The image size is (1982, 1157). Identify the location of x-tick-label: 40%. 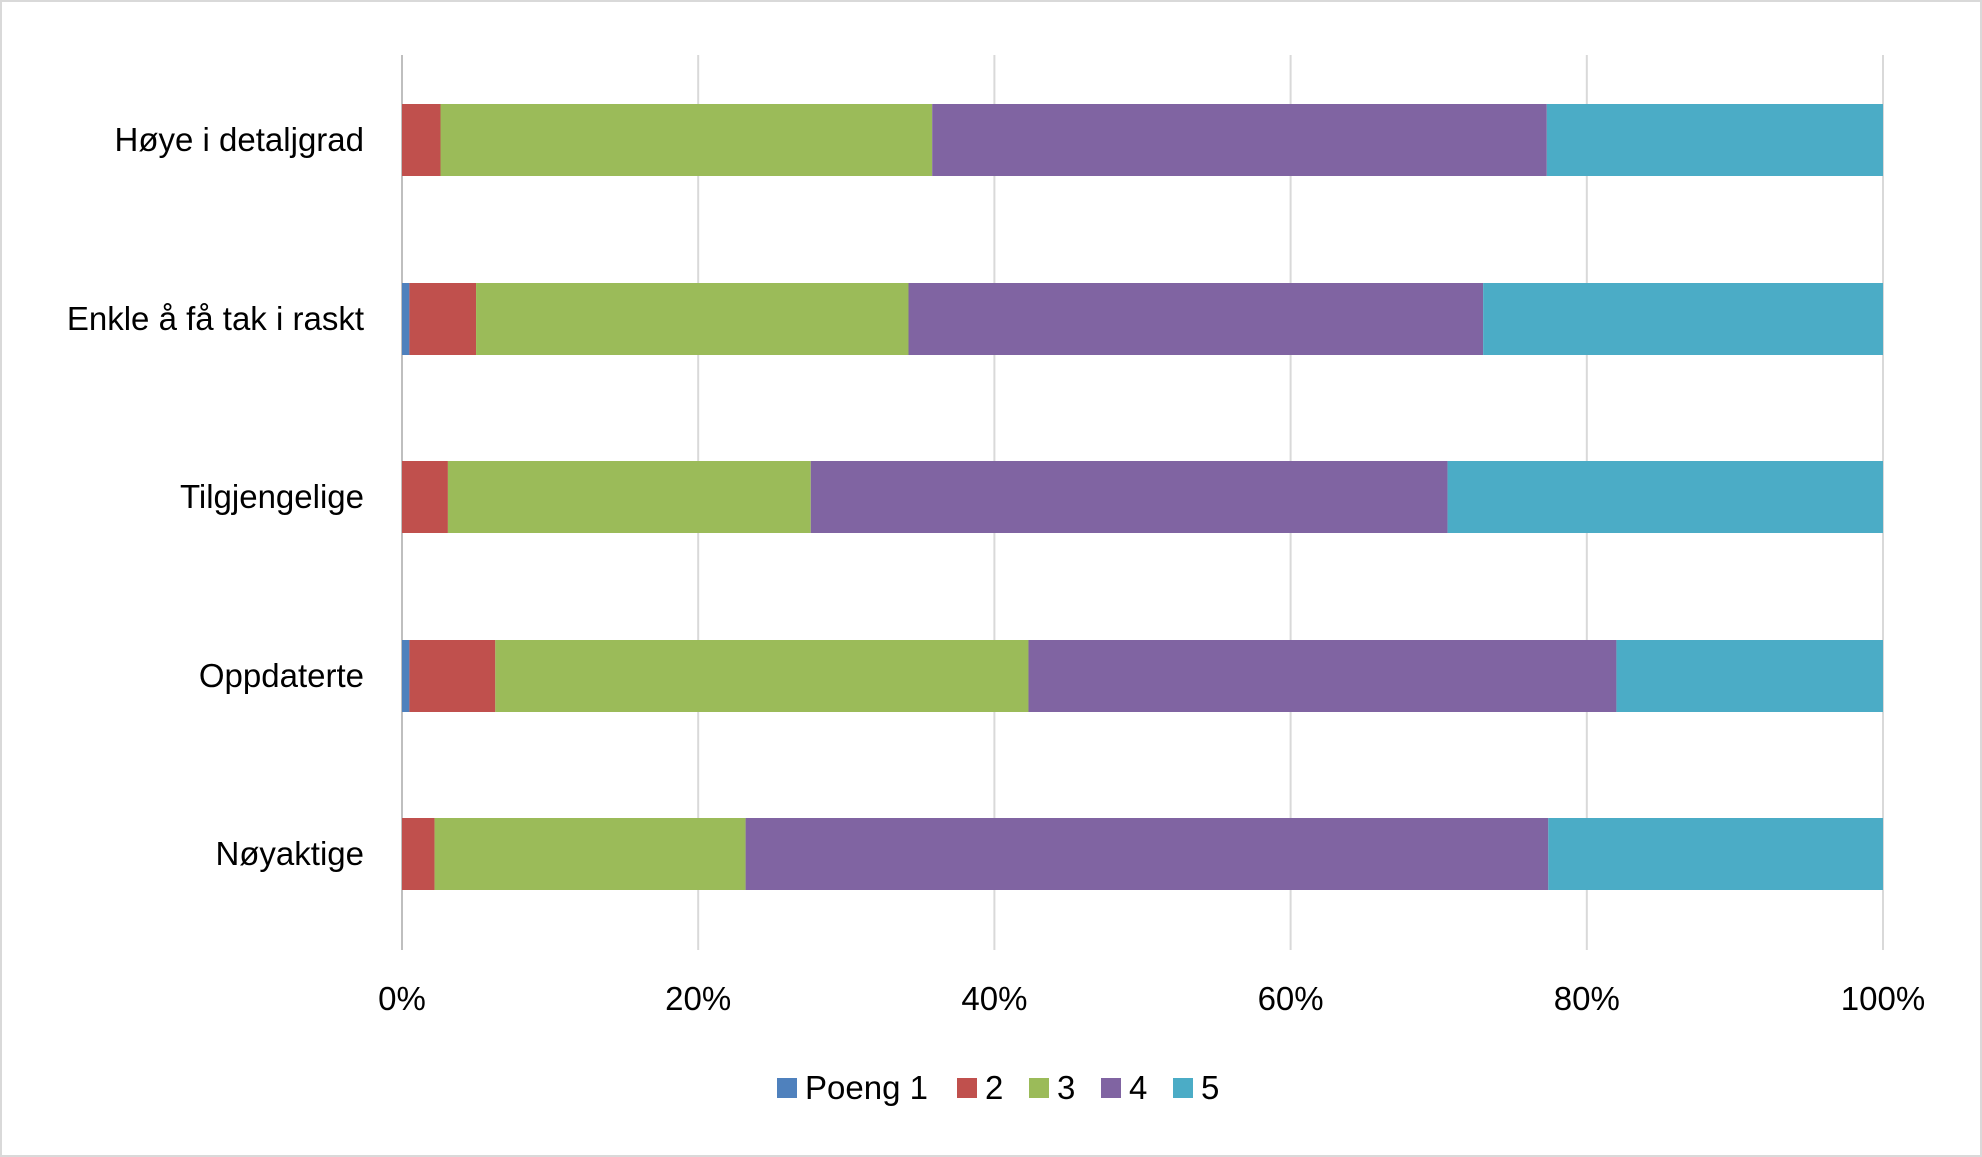
(994, 998).